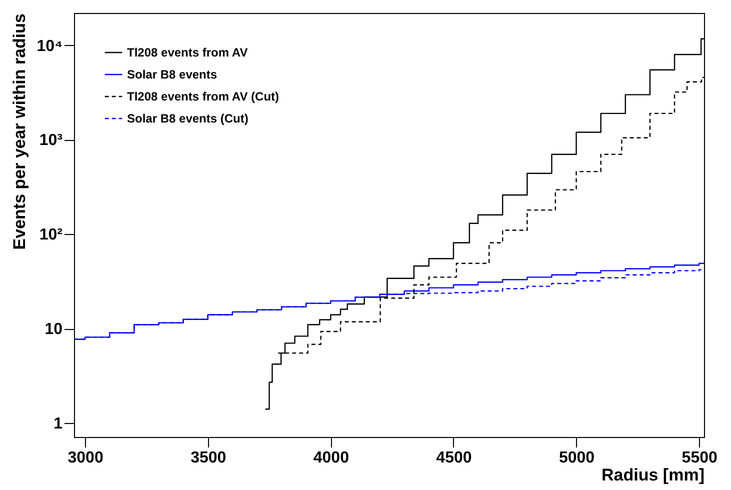  What do you see at coordinates (172, 75) in the screenshot?
I see `legend-label: Solar B8 events` at bounding box center [172, 75].